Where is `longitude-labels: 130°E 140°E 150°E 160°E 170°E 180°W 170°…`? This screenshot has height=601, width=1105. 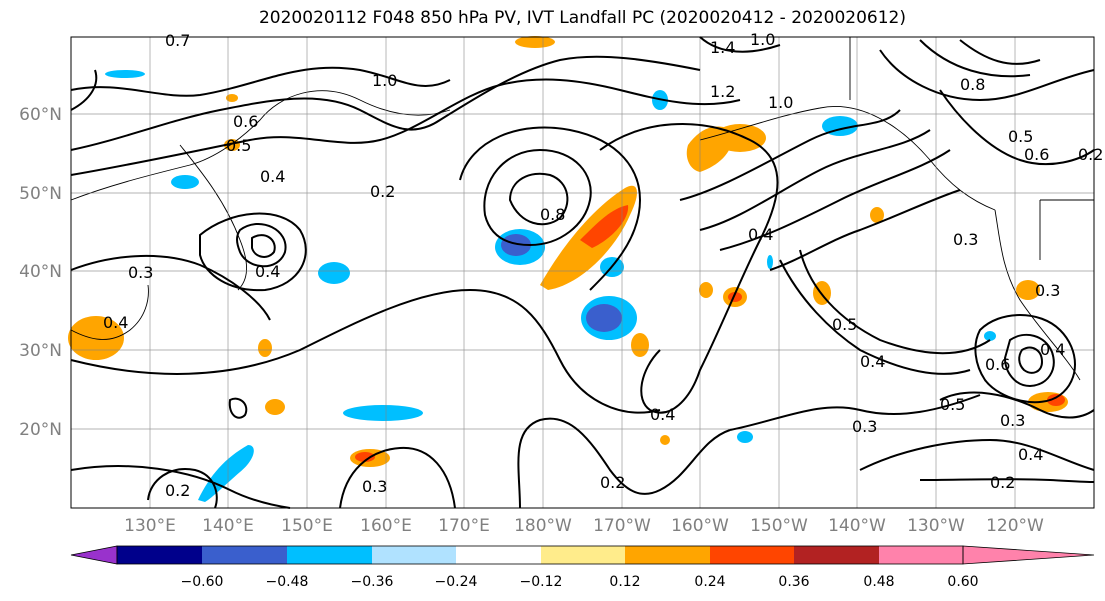
longitude-labels: 130°E 140°E 150°E 160°E 170°E 180°W 170°… is located at coordinates (584, 526).